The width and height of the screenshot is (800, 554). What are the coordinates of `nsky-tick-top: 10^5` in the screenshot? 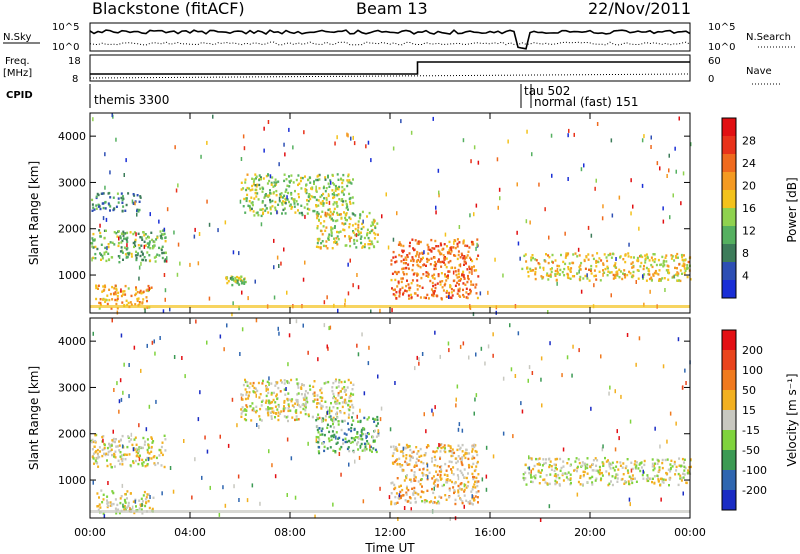 It's located at (65, 27).